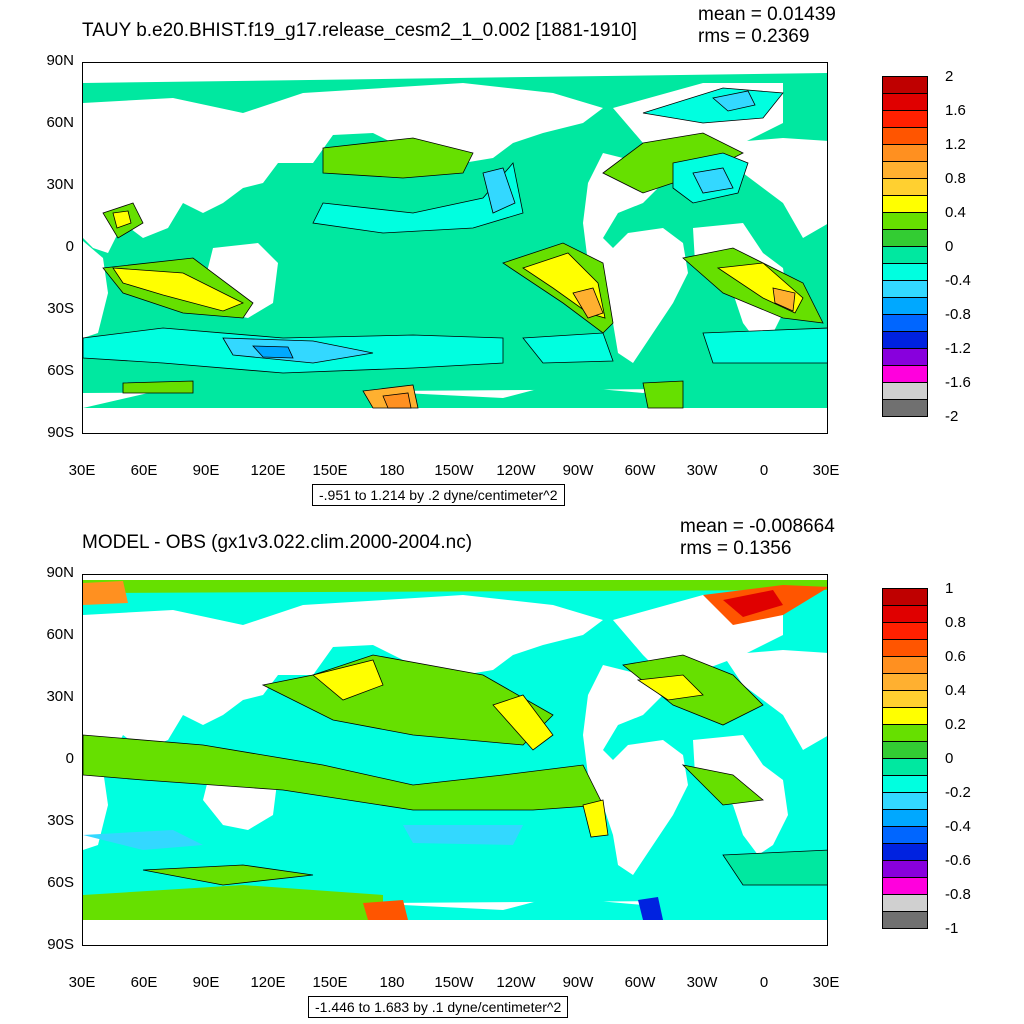 This screenshot has height=1024, width=1024. What do you see at coordinates (955, 144) in the screenshot?
I see `colorbar-label: 1.2` at bounding box center [955, 144].